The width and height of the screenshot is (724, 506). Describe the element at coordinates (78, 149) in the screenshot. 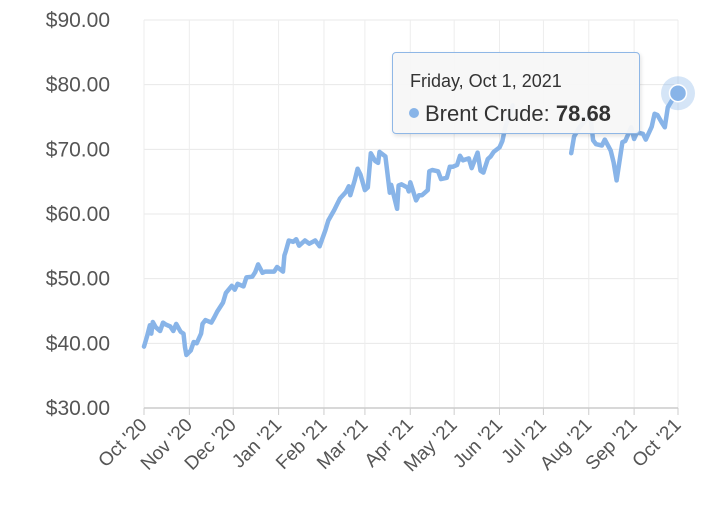

I see `y-tick-label: $70.00` at that location.